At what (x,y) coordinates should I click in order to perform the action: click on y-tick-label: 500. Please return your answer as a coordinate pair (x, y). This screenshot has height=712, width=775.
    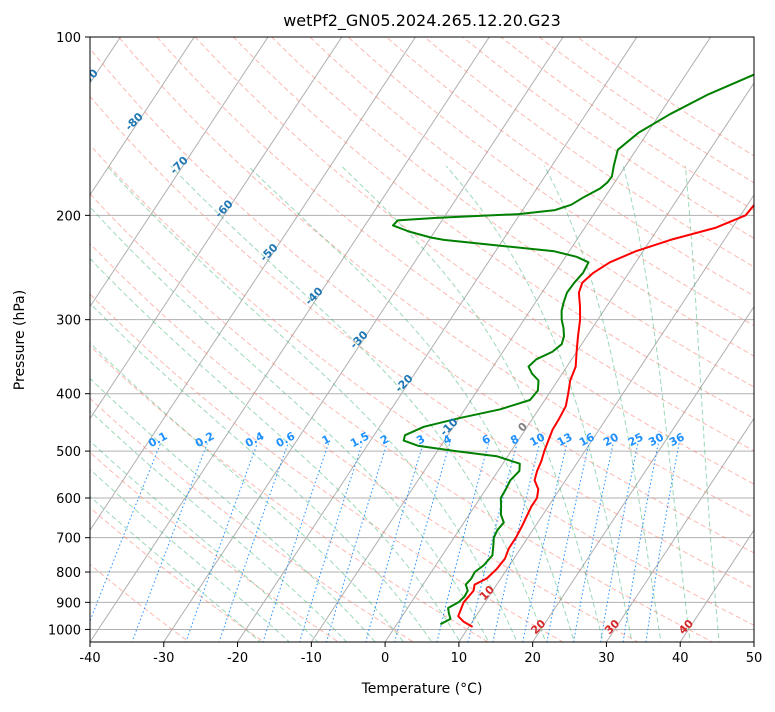
    Looking at the image, I should click on (68, 452).